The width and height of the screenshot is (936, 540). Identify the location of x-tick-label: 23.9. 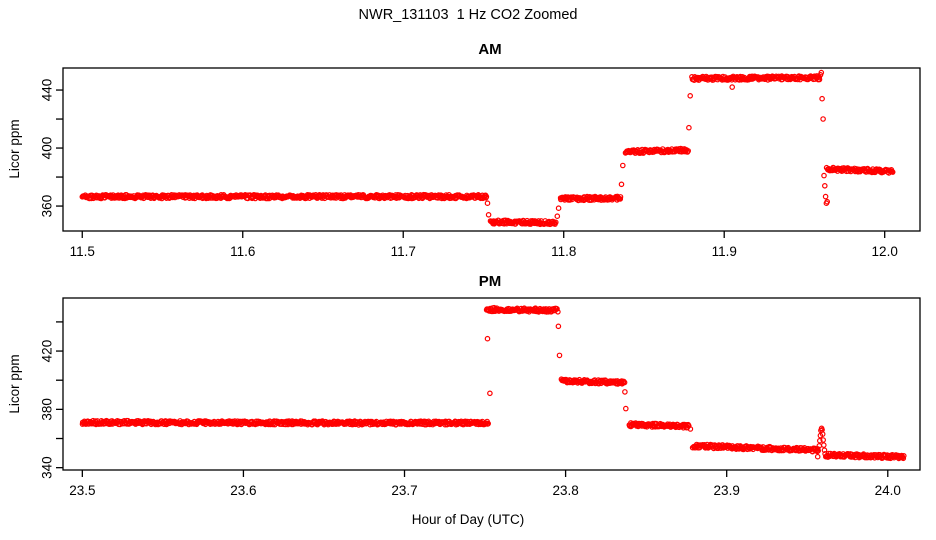
(727, 490).